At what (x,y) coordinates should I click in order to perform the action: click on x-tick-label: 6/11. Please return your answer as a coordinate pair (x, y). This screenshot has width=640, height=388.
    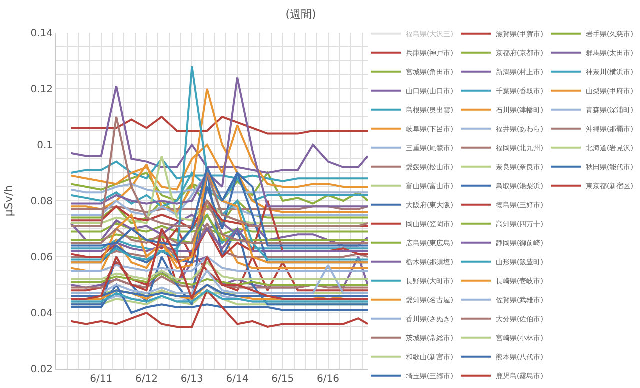
    Looking at the image, I should click on (101, 379).